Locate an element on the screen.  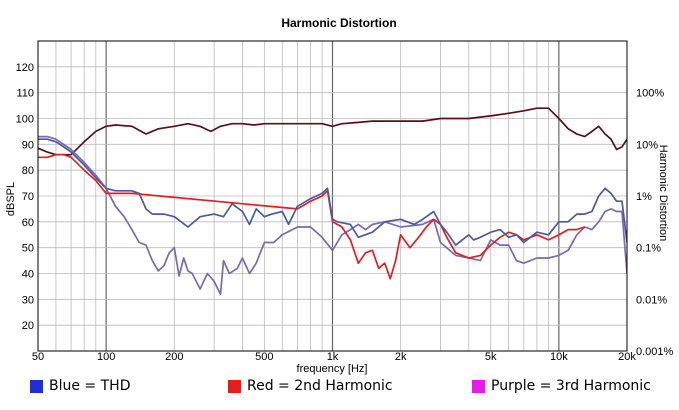
x-tick-label: 2k is located at coordinates (401, 357).